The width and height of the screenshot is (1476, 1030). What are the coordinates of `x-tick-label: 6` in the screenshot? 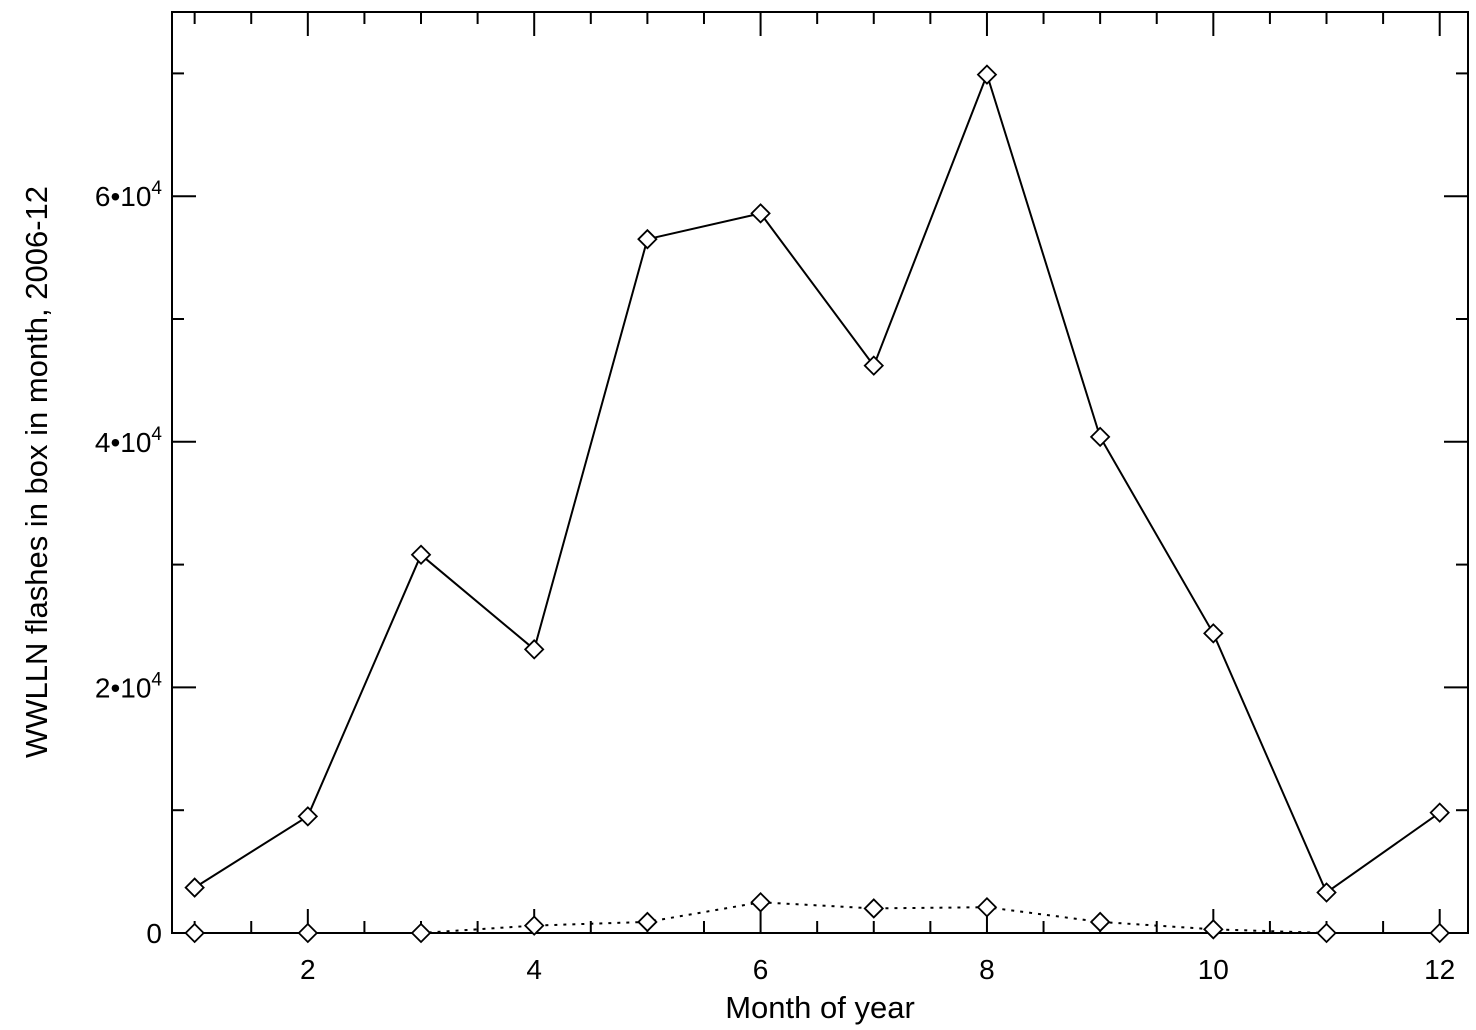 It's located at (761, 969).